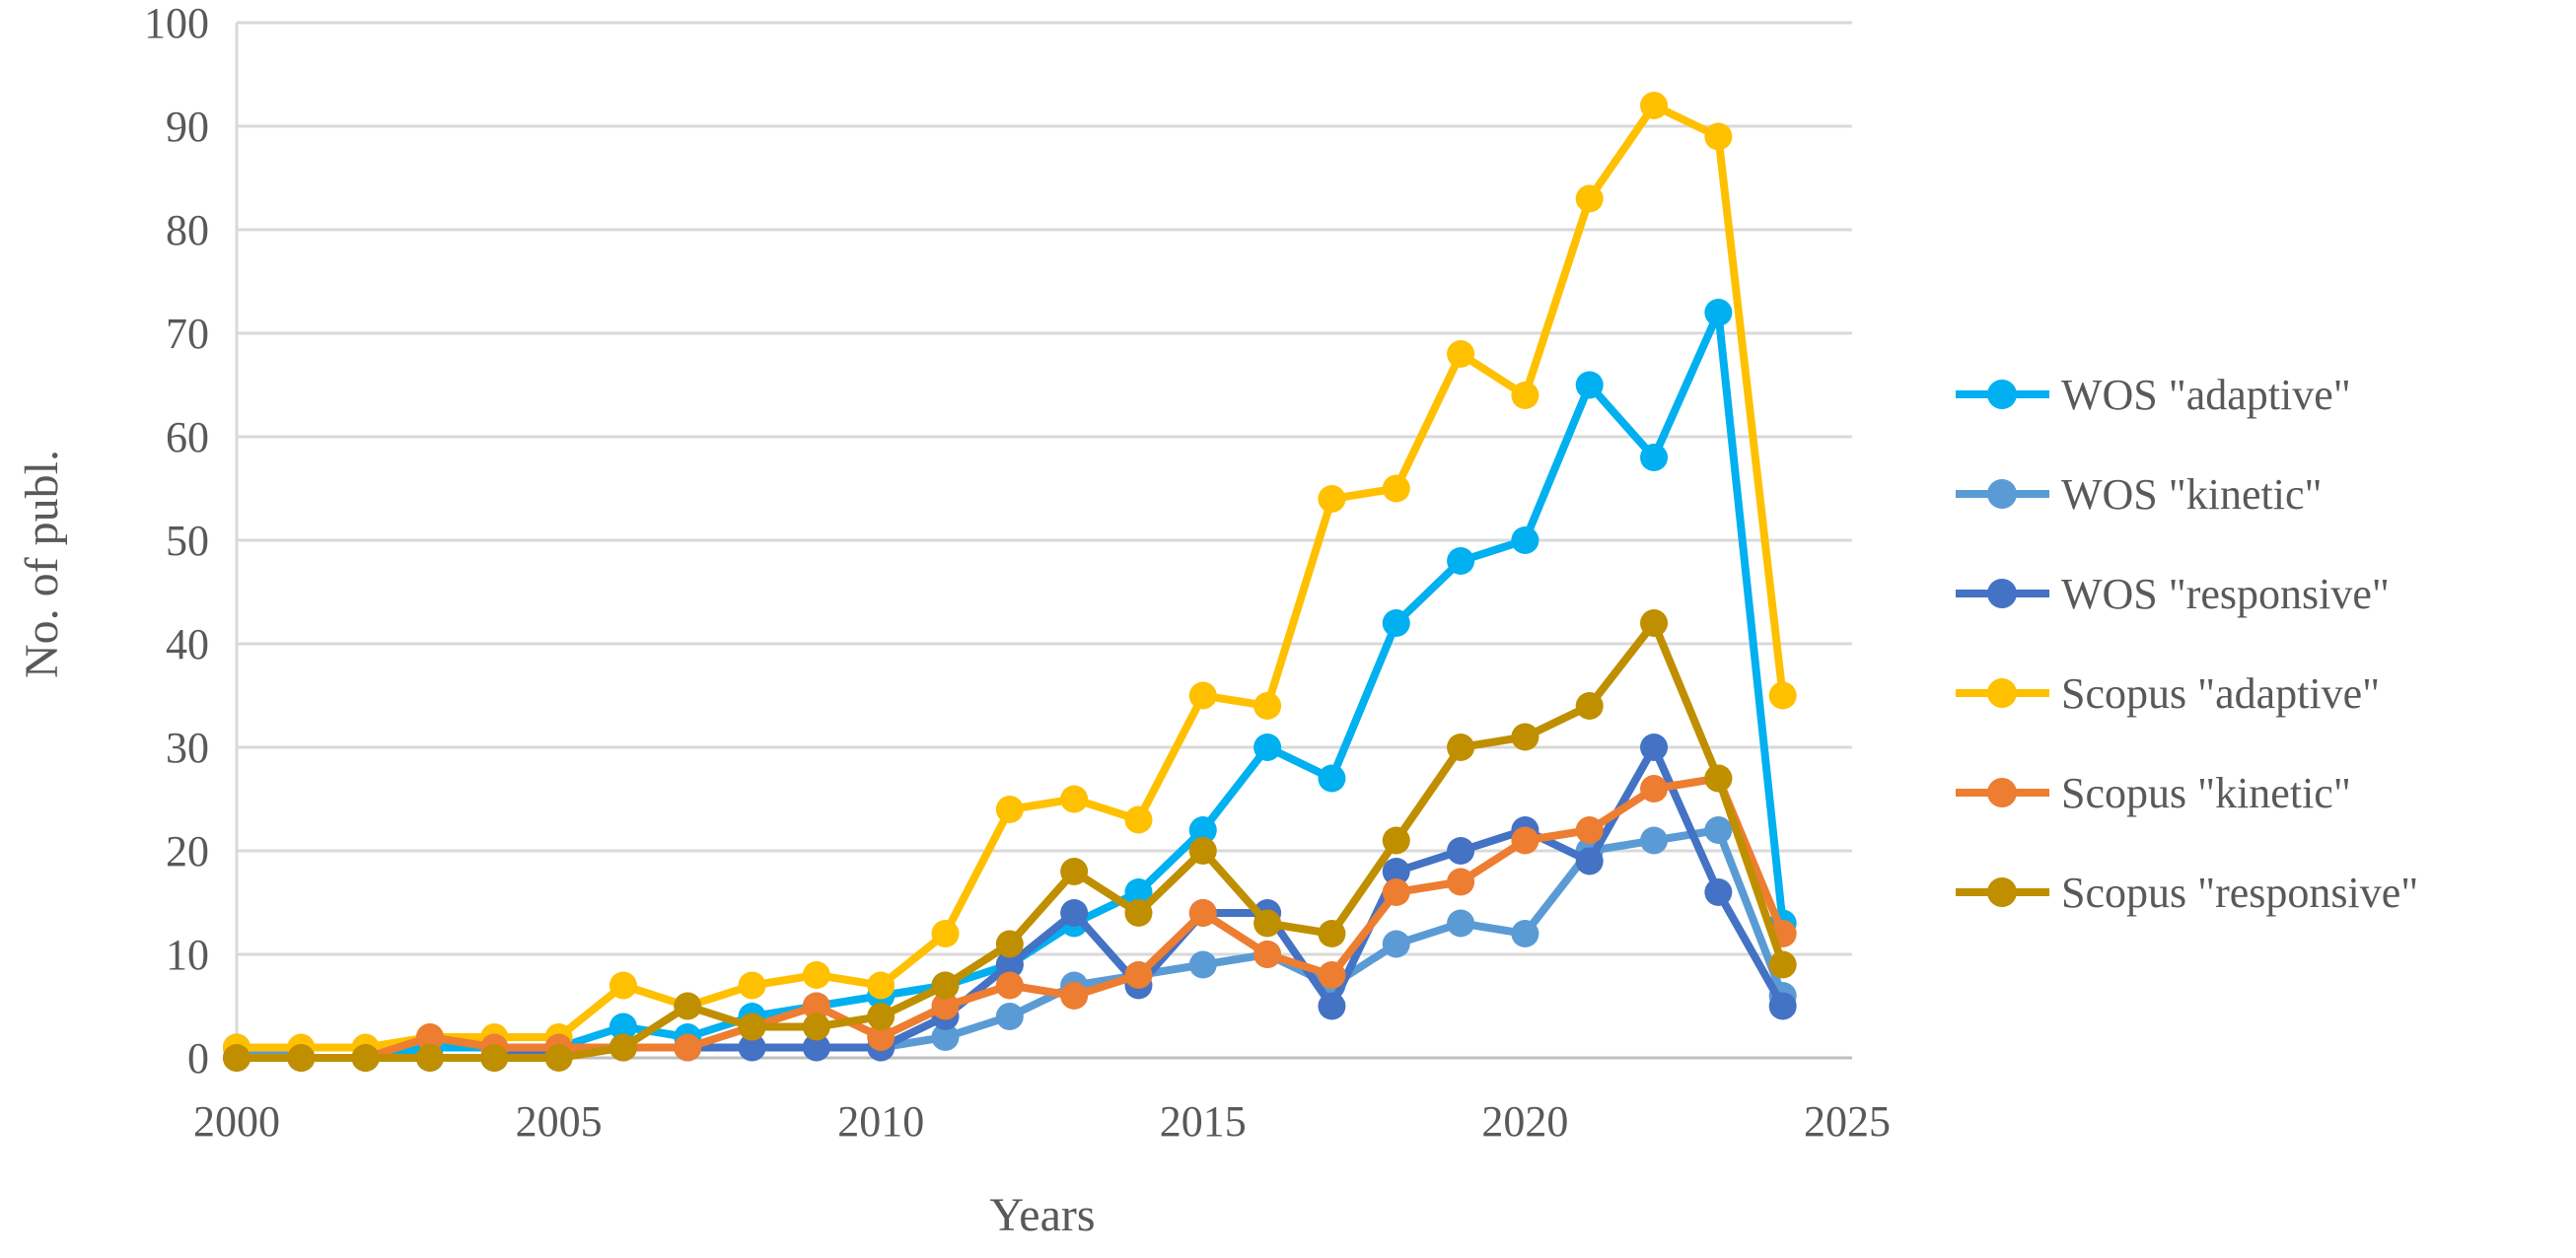 The width and height of the screenshot is (2576, 1258). I want to click on x-axis-tick-label: 2025, so click(1847, 1121).